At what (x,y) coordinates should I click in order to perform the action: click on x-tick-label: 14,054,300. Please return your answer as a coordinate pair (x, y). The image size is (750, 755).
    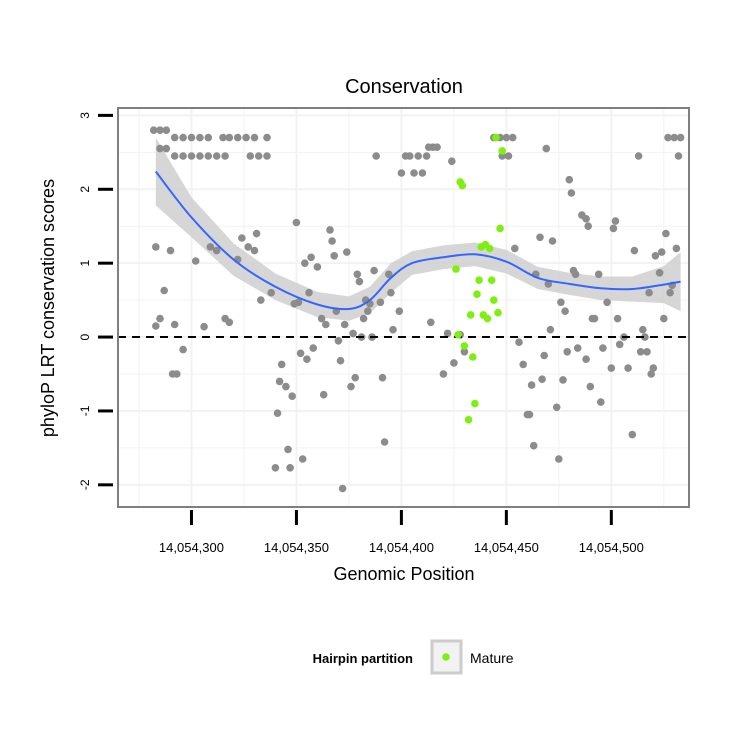
    Looking at the image, I should click on (191, 547).